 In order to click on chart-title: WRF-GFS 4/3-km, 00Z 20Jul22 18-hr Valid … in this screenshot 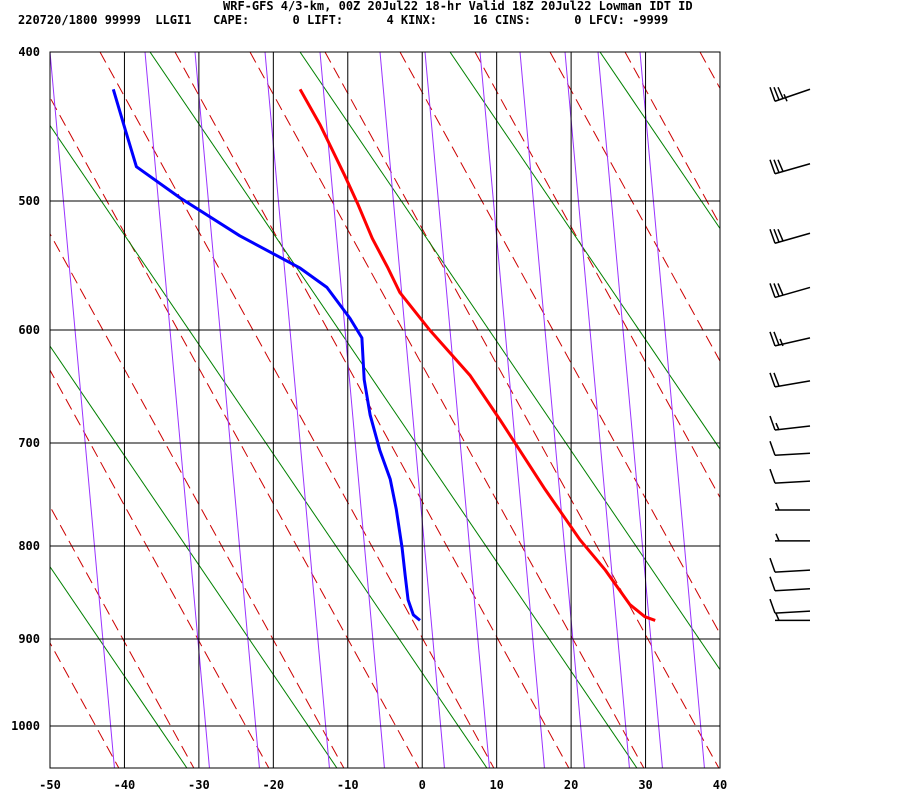, I will do `click(458, 6)`.